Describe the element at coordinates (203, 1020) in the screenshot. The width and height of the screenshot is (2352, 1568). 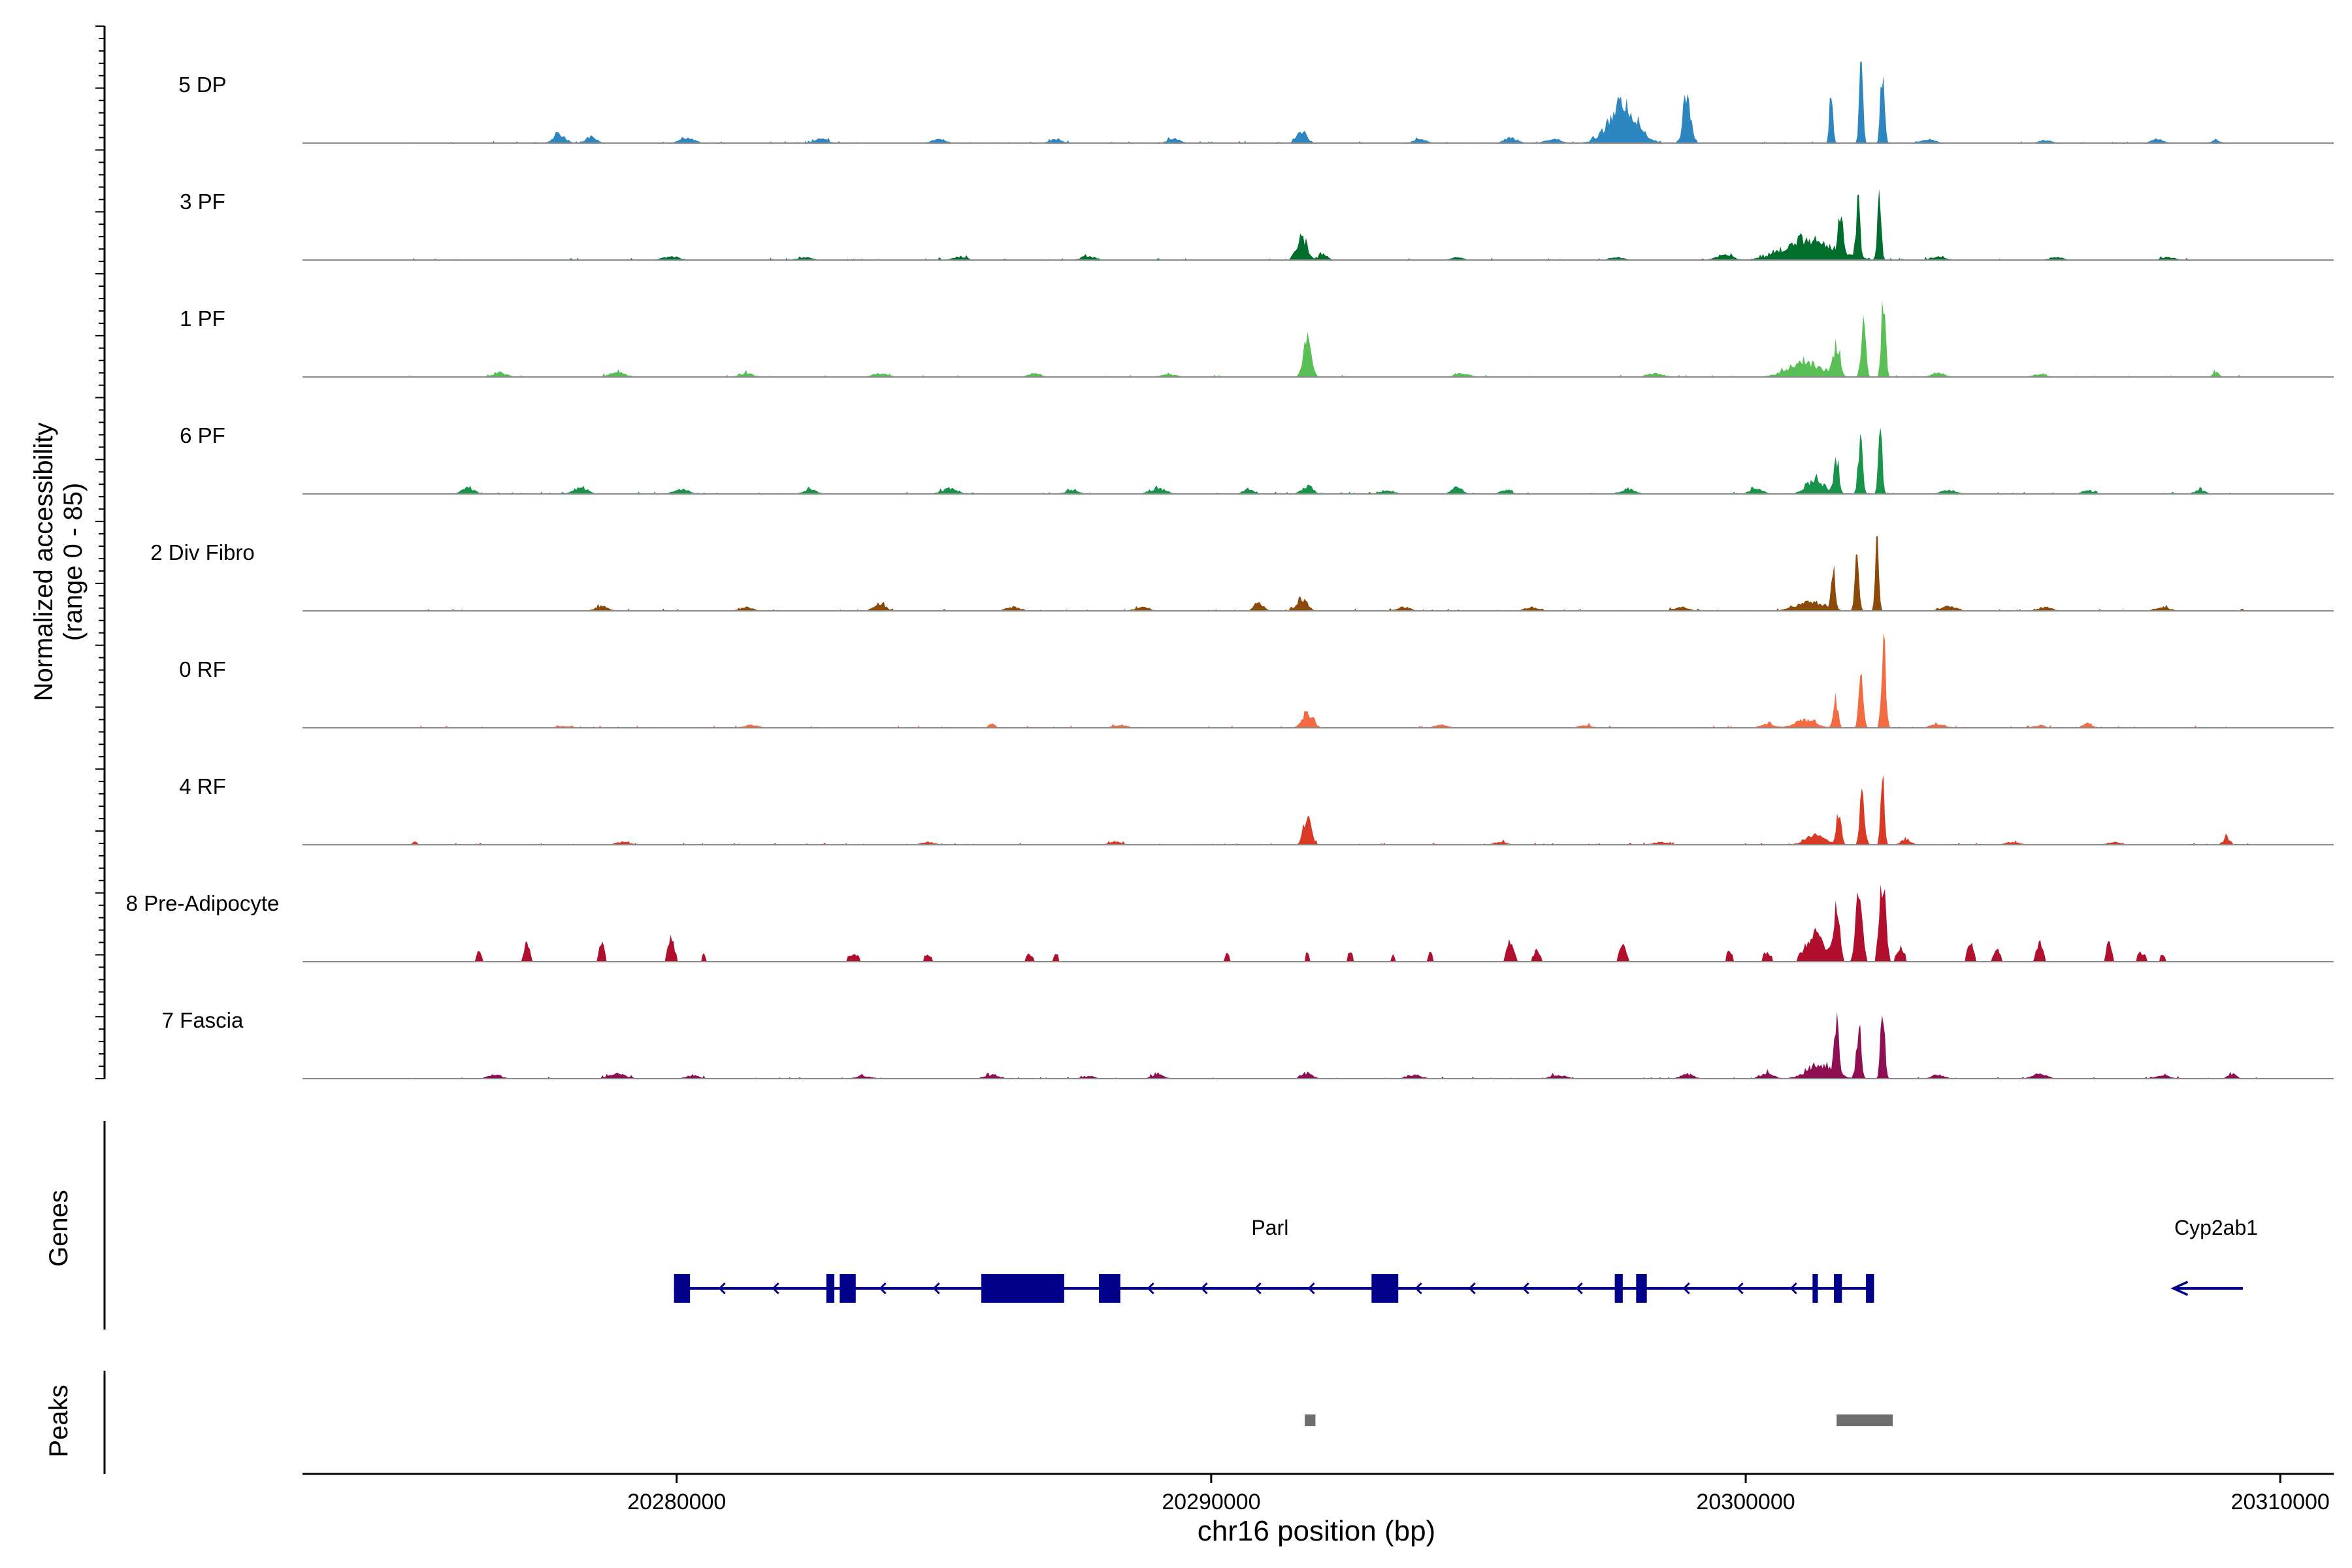
I see `track-label: 7 Fascia` at that location.